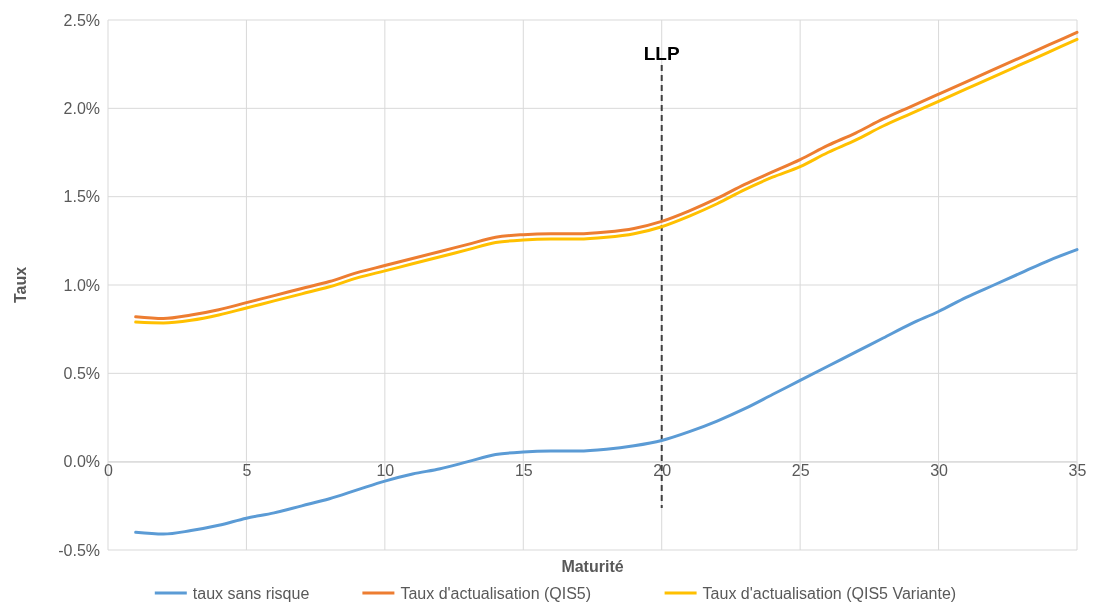 The height and width of the screenshot is (604, 1099). I want to click on y-tick-label: 2.0%, so click(81, 108).